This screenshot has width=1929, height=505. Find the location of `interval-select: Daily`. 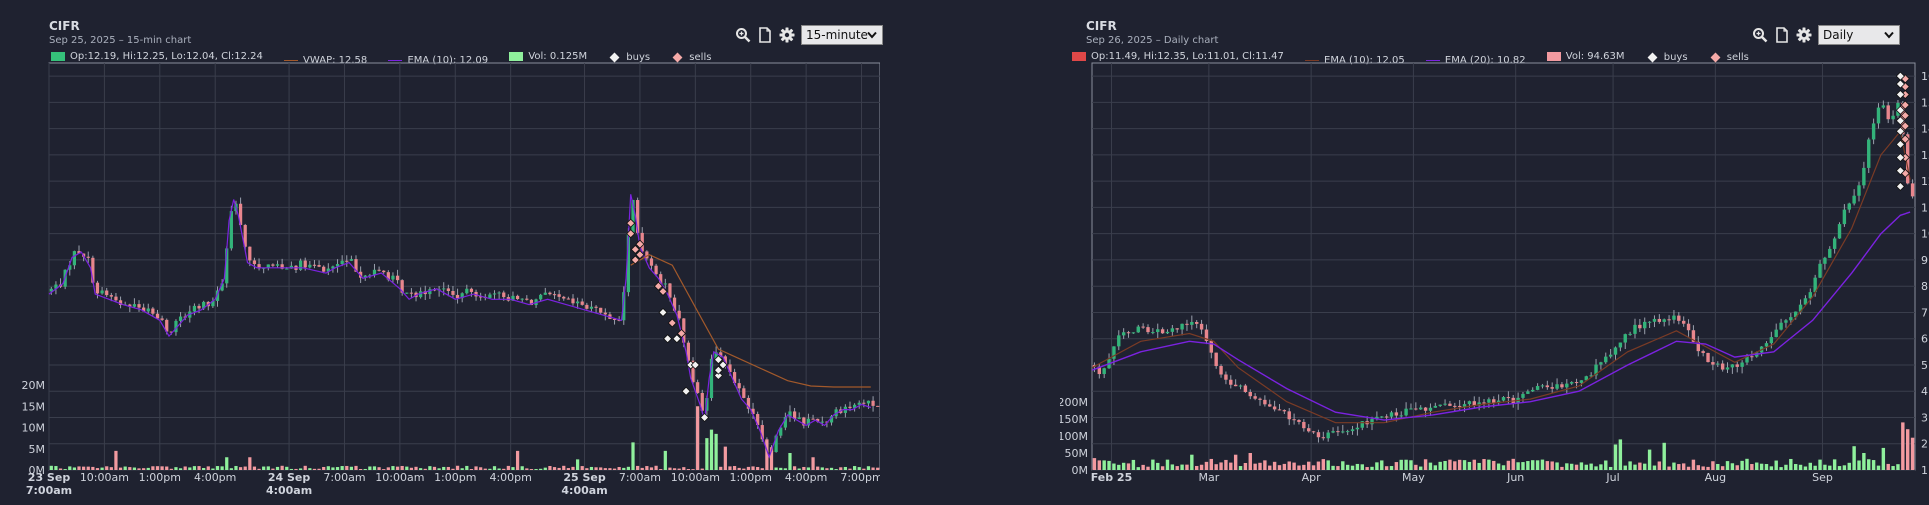

interval-select: Daily is located at coordinates (1859, 35).